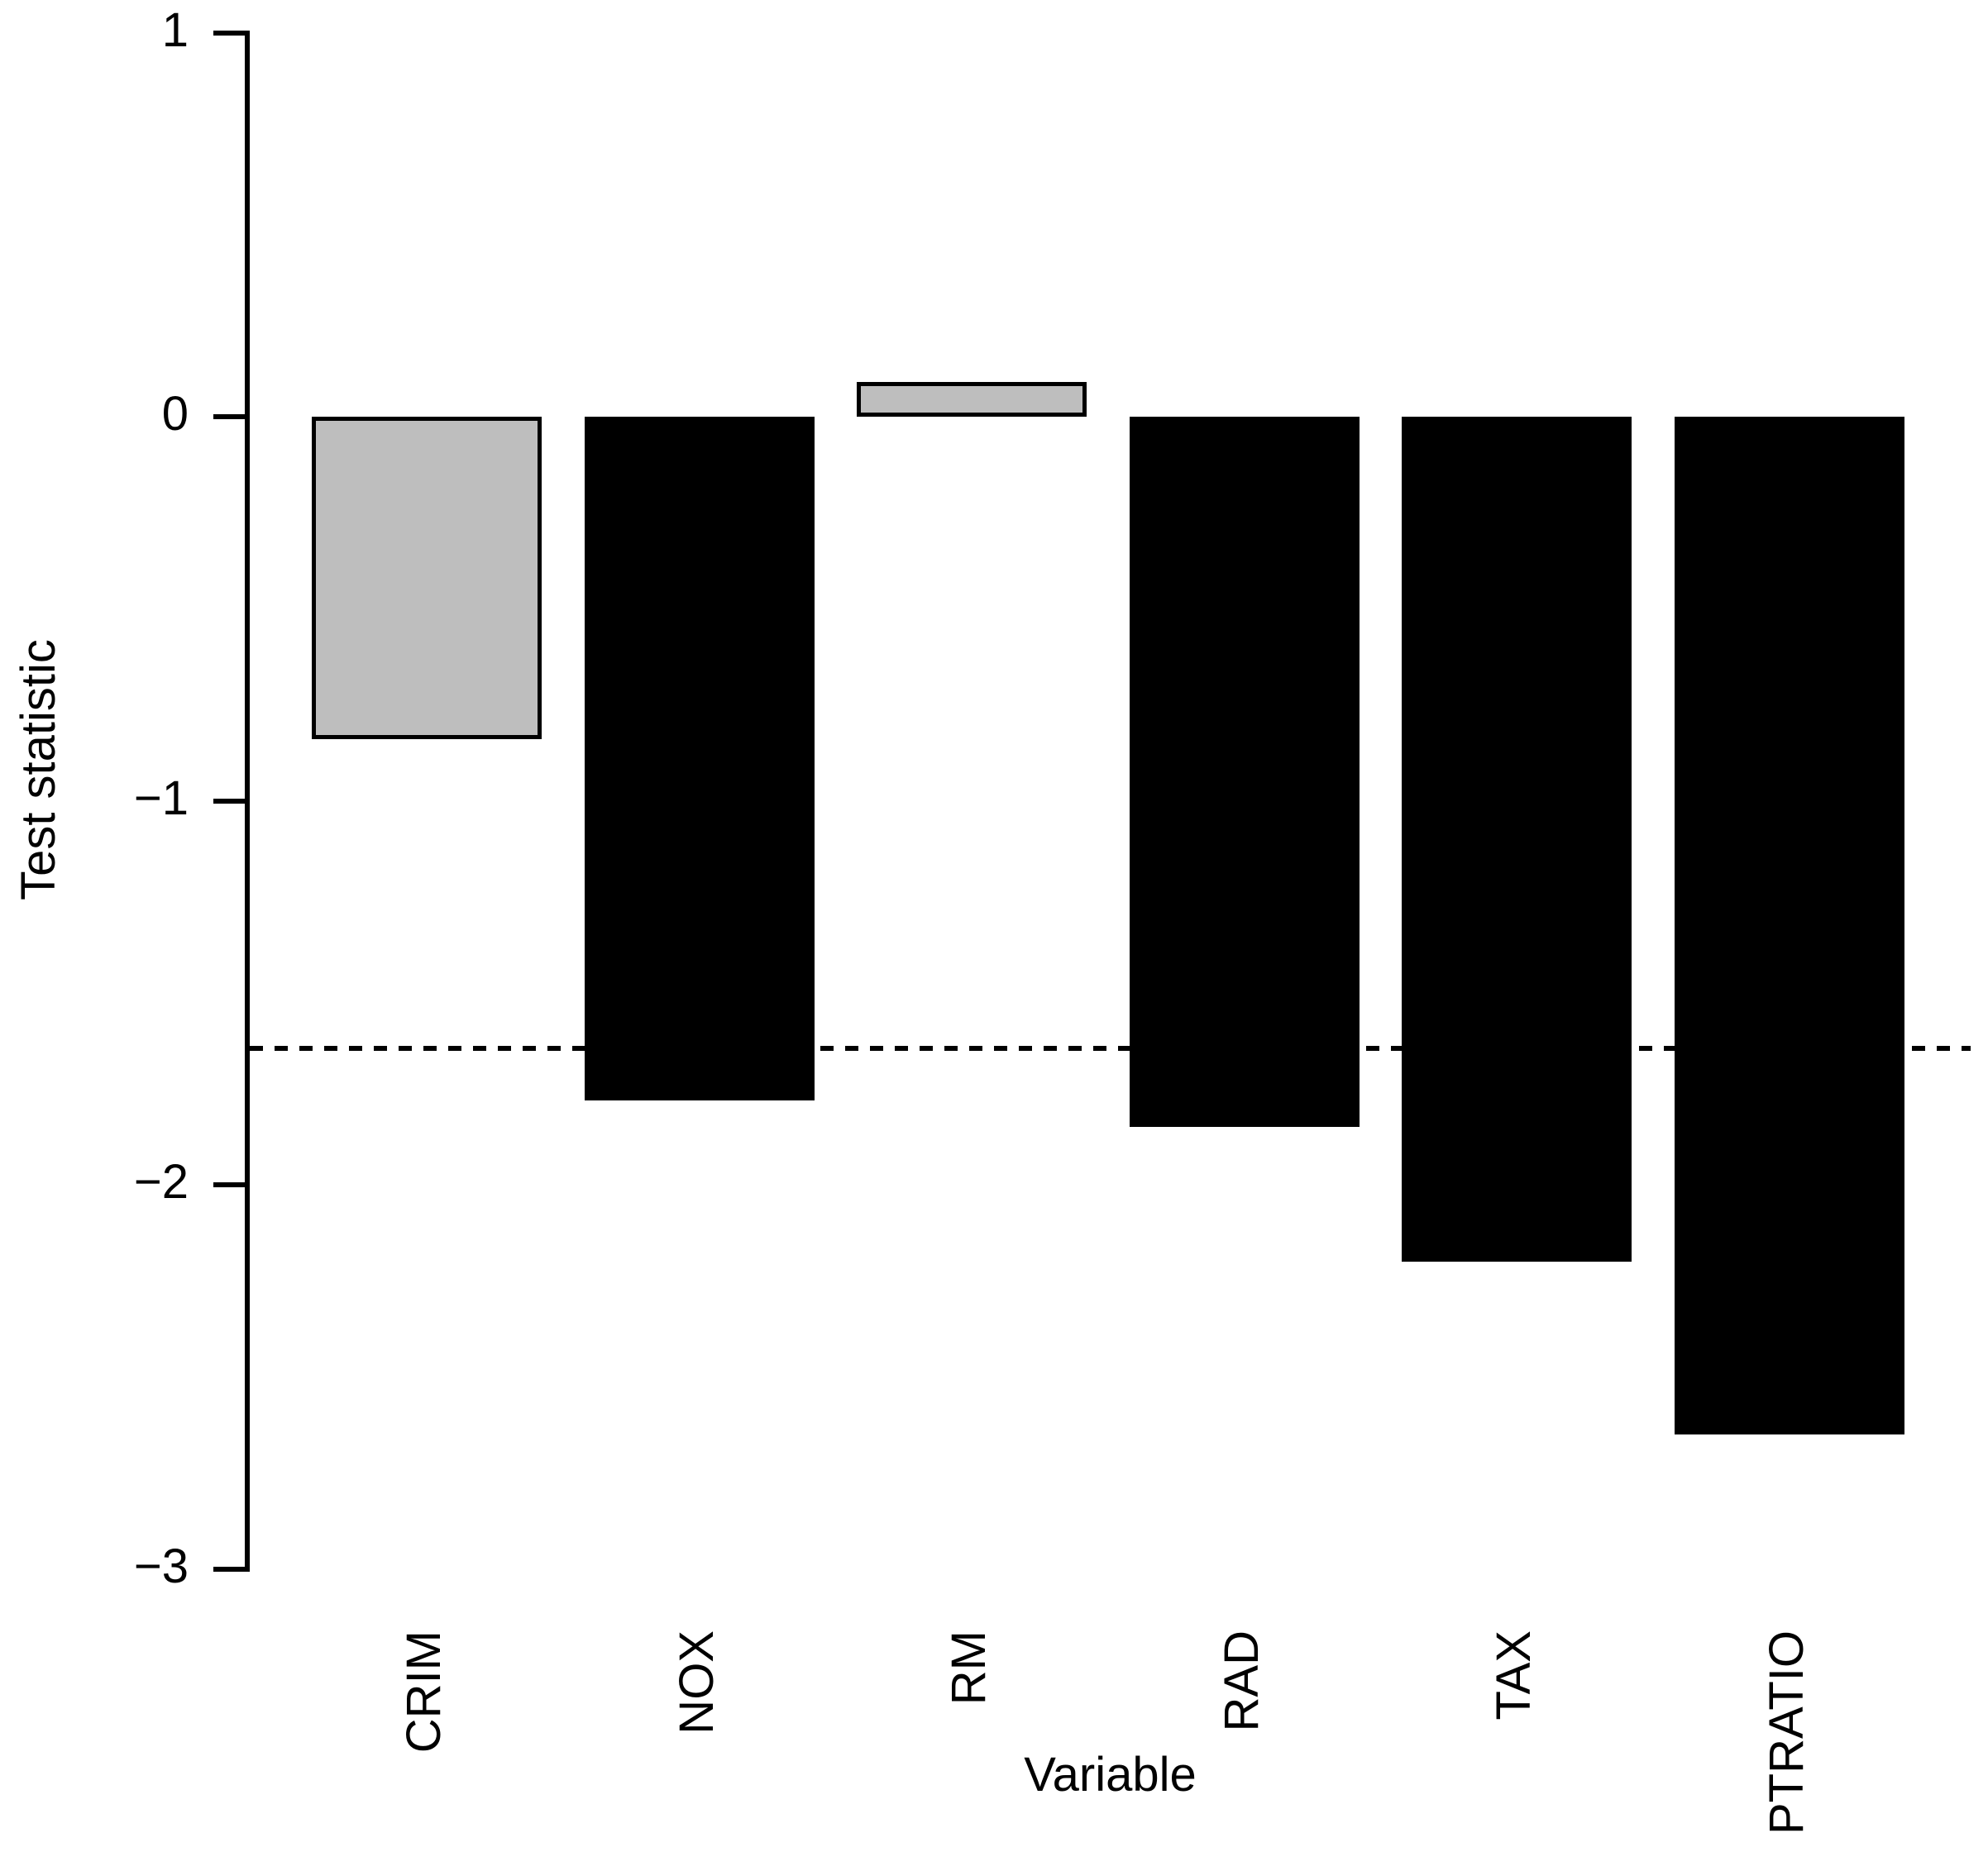 This screenshot has width=1988, height=1852. Describe the element at coordinates (175, 29) in the screenshot. I see `y-axis-tick-label-1: 1` at that location.